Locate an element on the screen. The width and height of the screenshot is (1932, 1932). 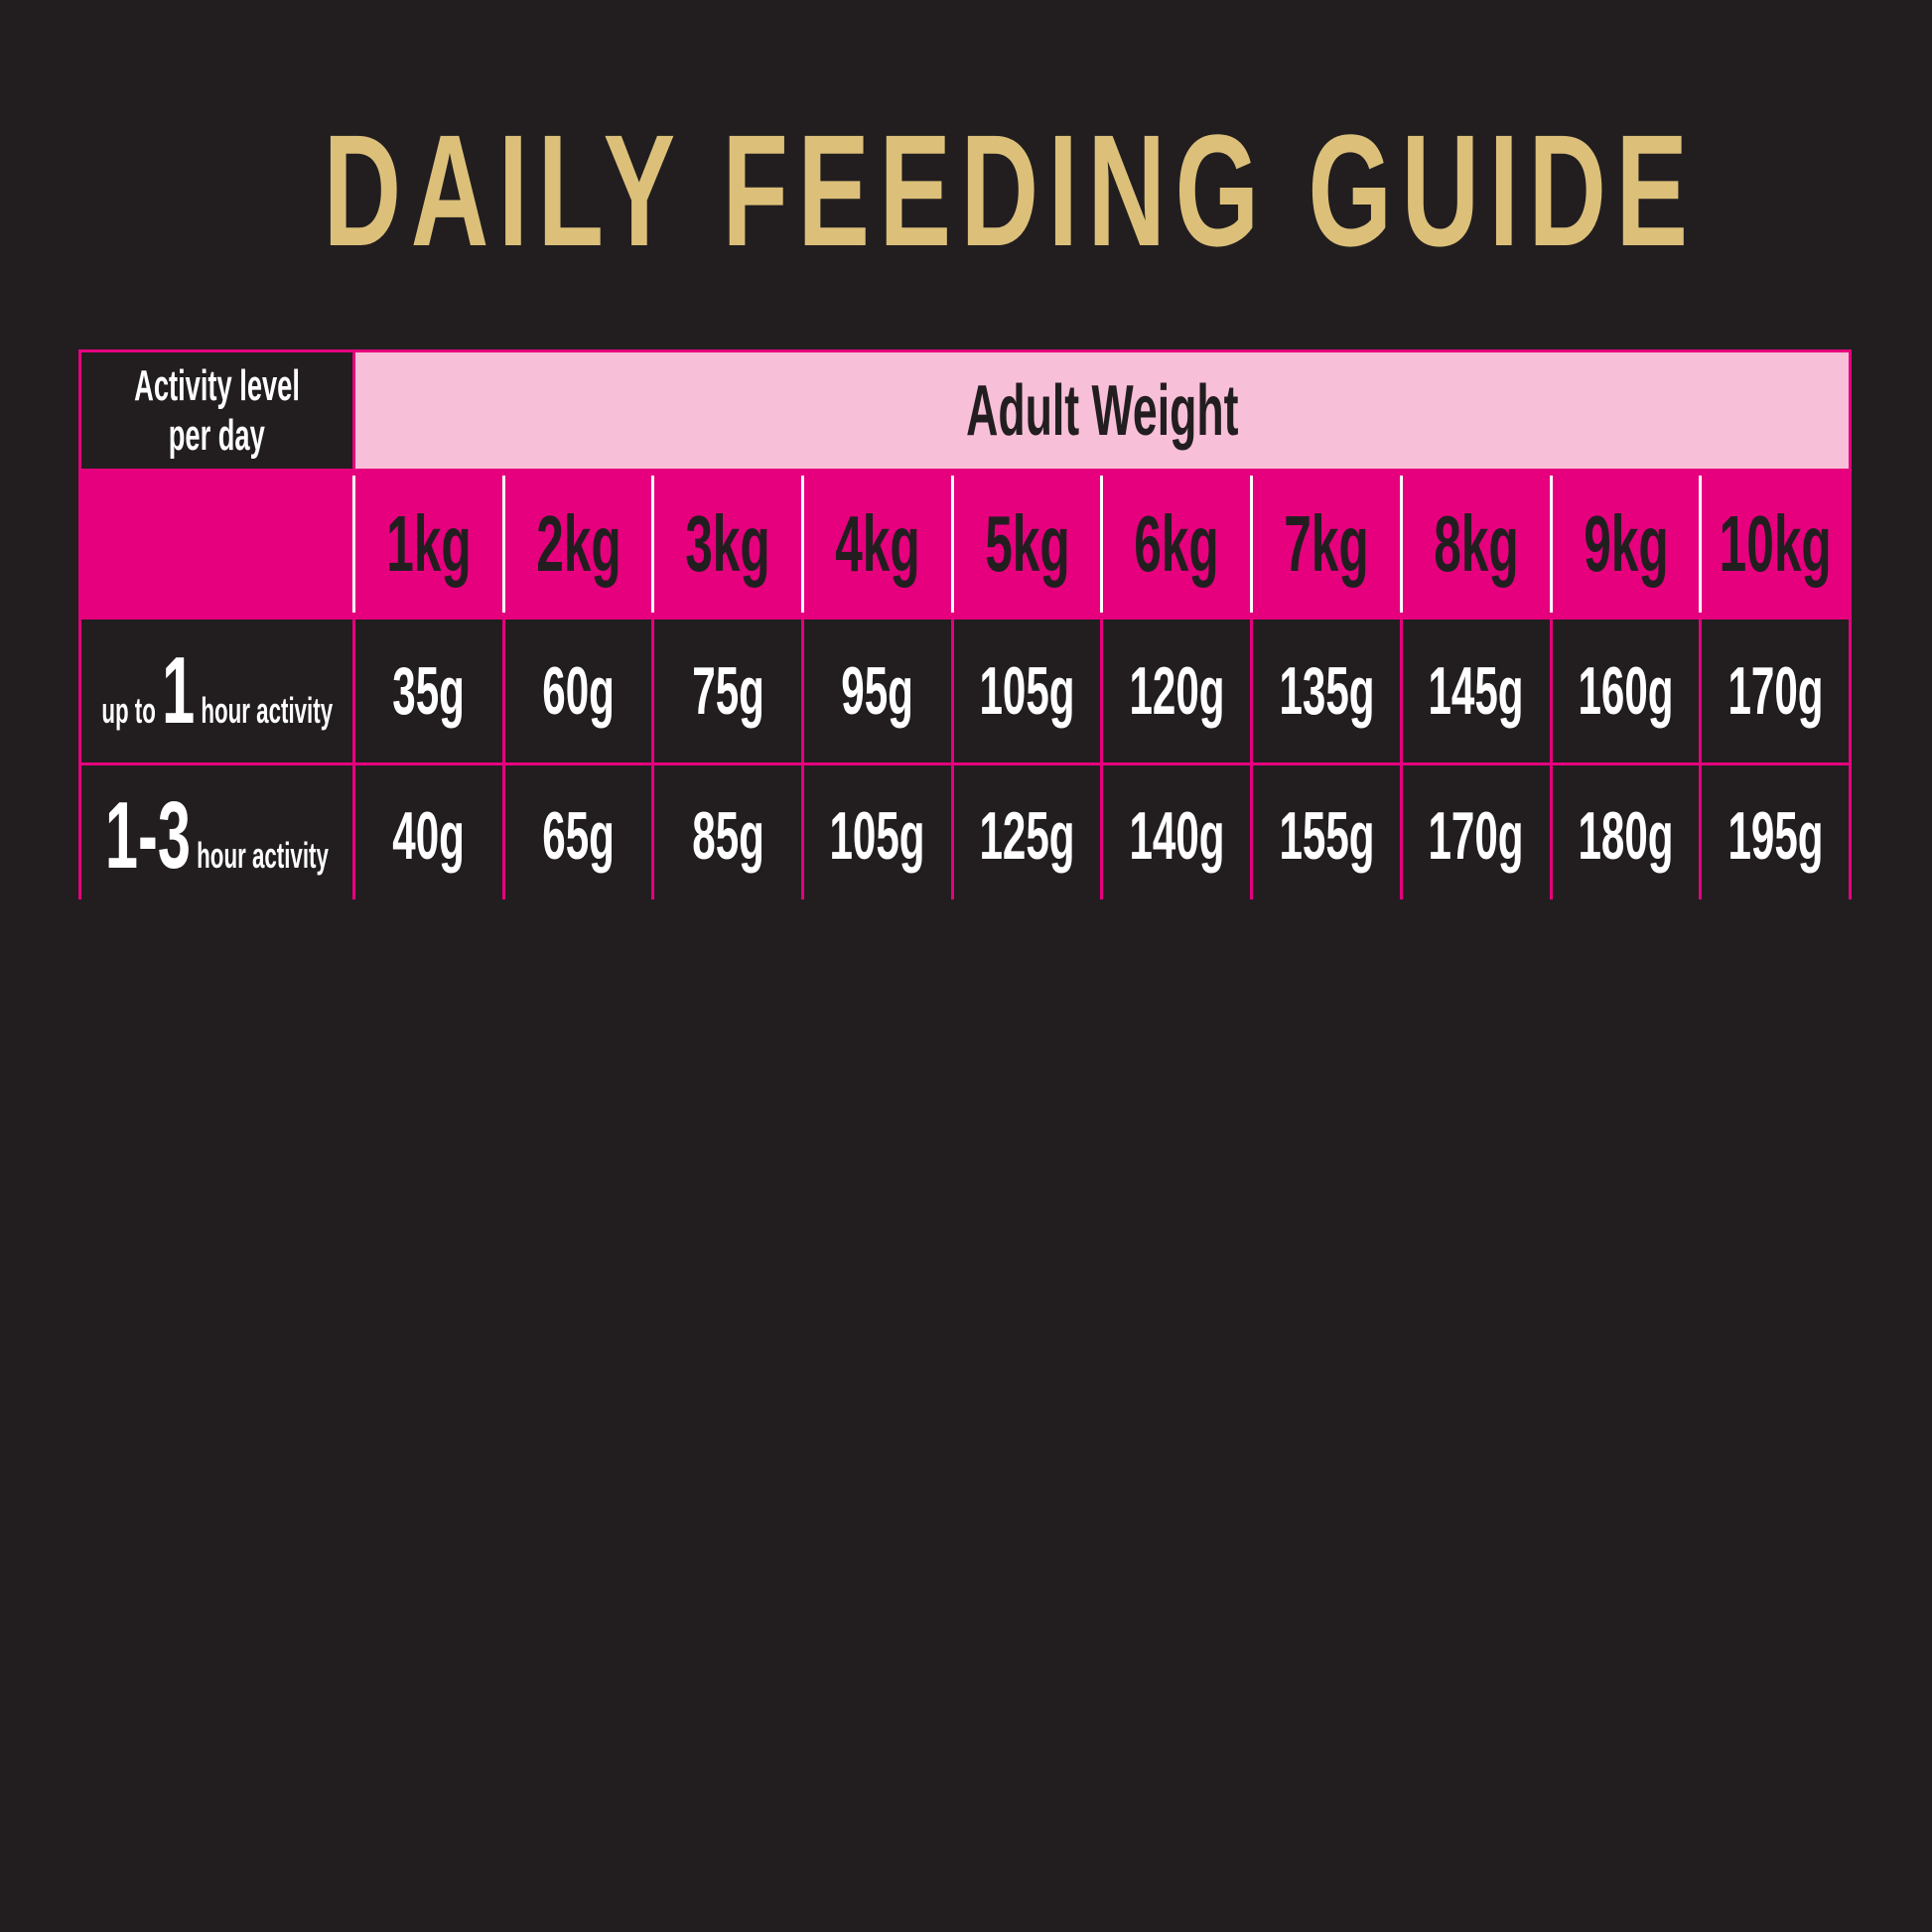
table-cell: 180g is located at coordinates (1626, 835).